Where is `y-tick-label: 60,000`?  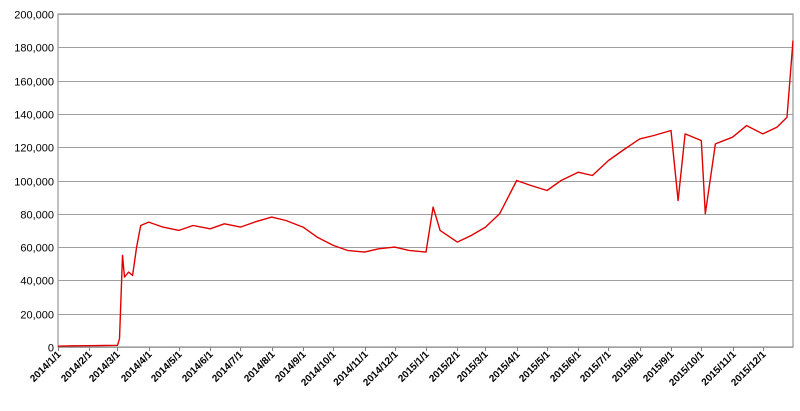 y-tick-label: 60,000 is located at coordinates (37, 249).